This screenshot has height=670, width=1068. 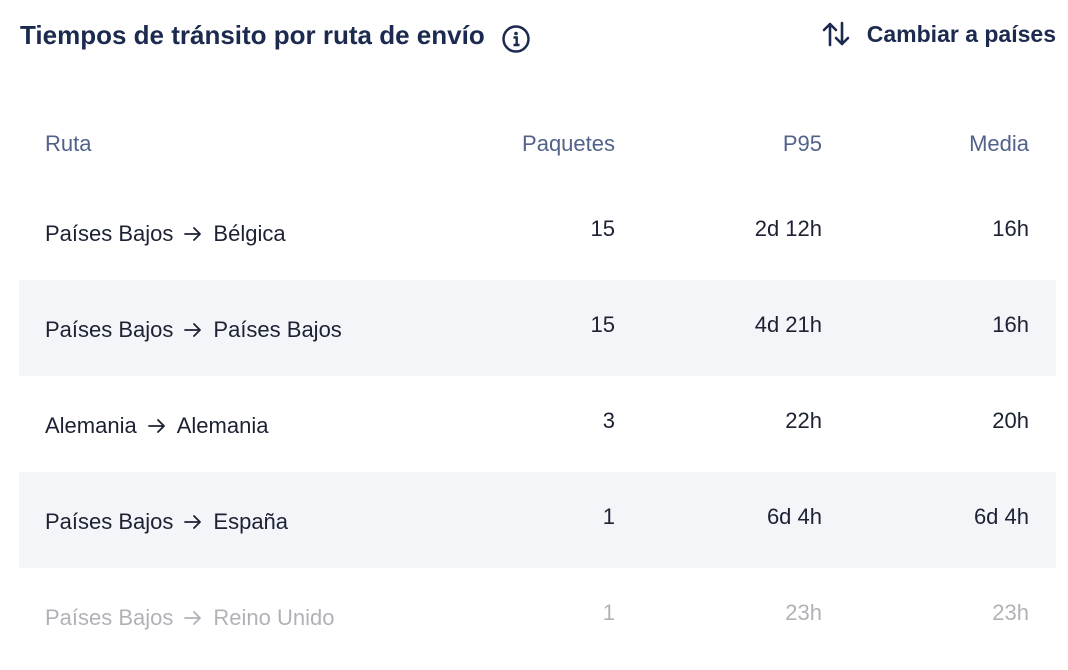 I want to click on table-row: Países Bajos Reino Unido 1 23h 23h, so click(x=537, y=616).